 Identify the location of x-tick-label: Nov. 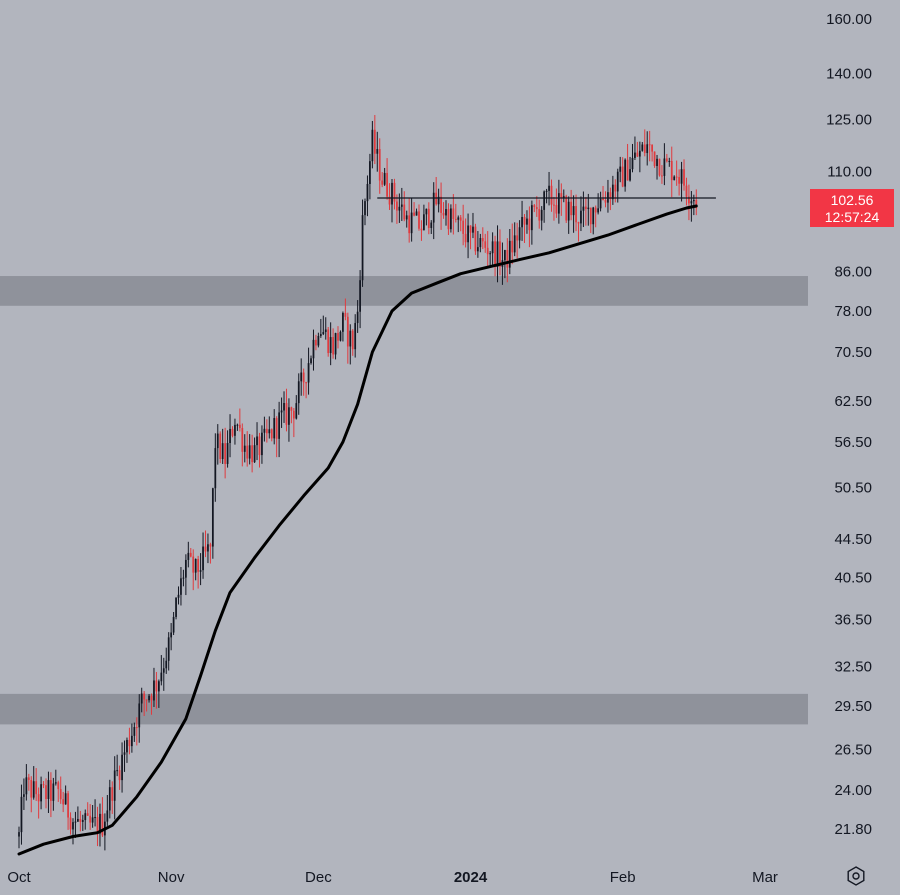
(171, 877).